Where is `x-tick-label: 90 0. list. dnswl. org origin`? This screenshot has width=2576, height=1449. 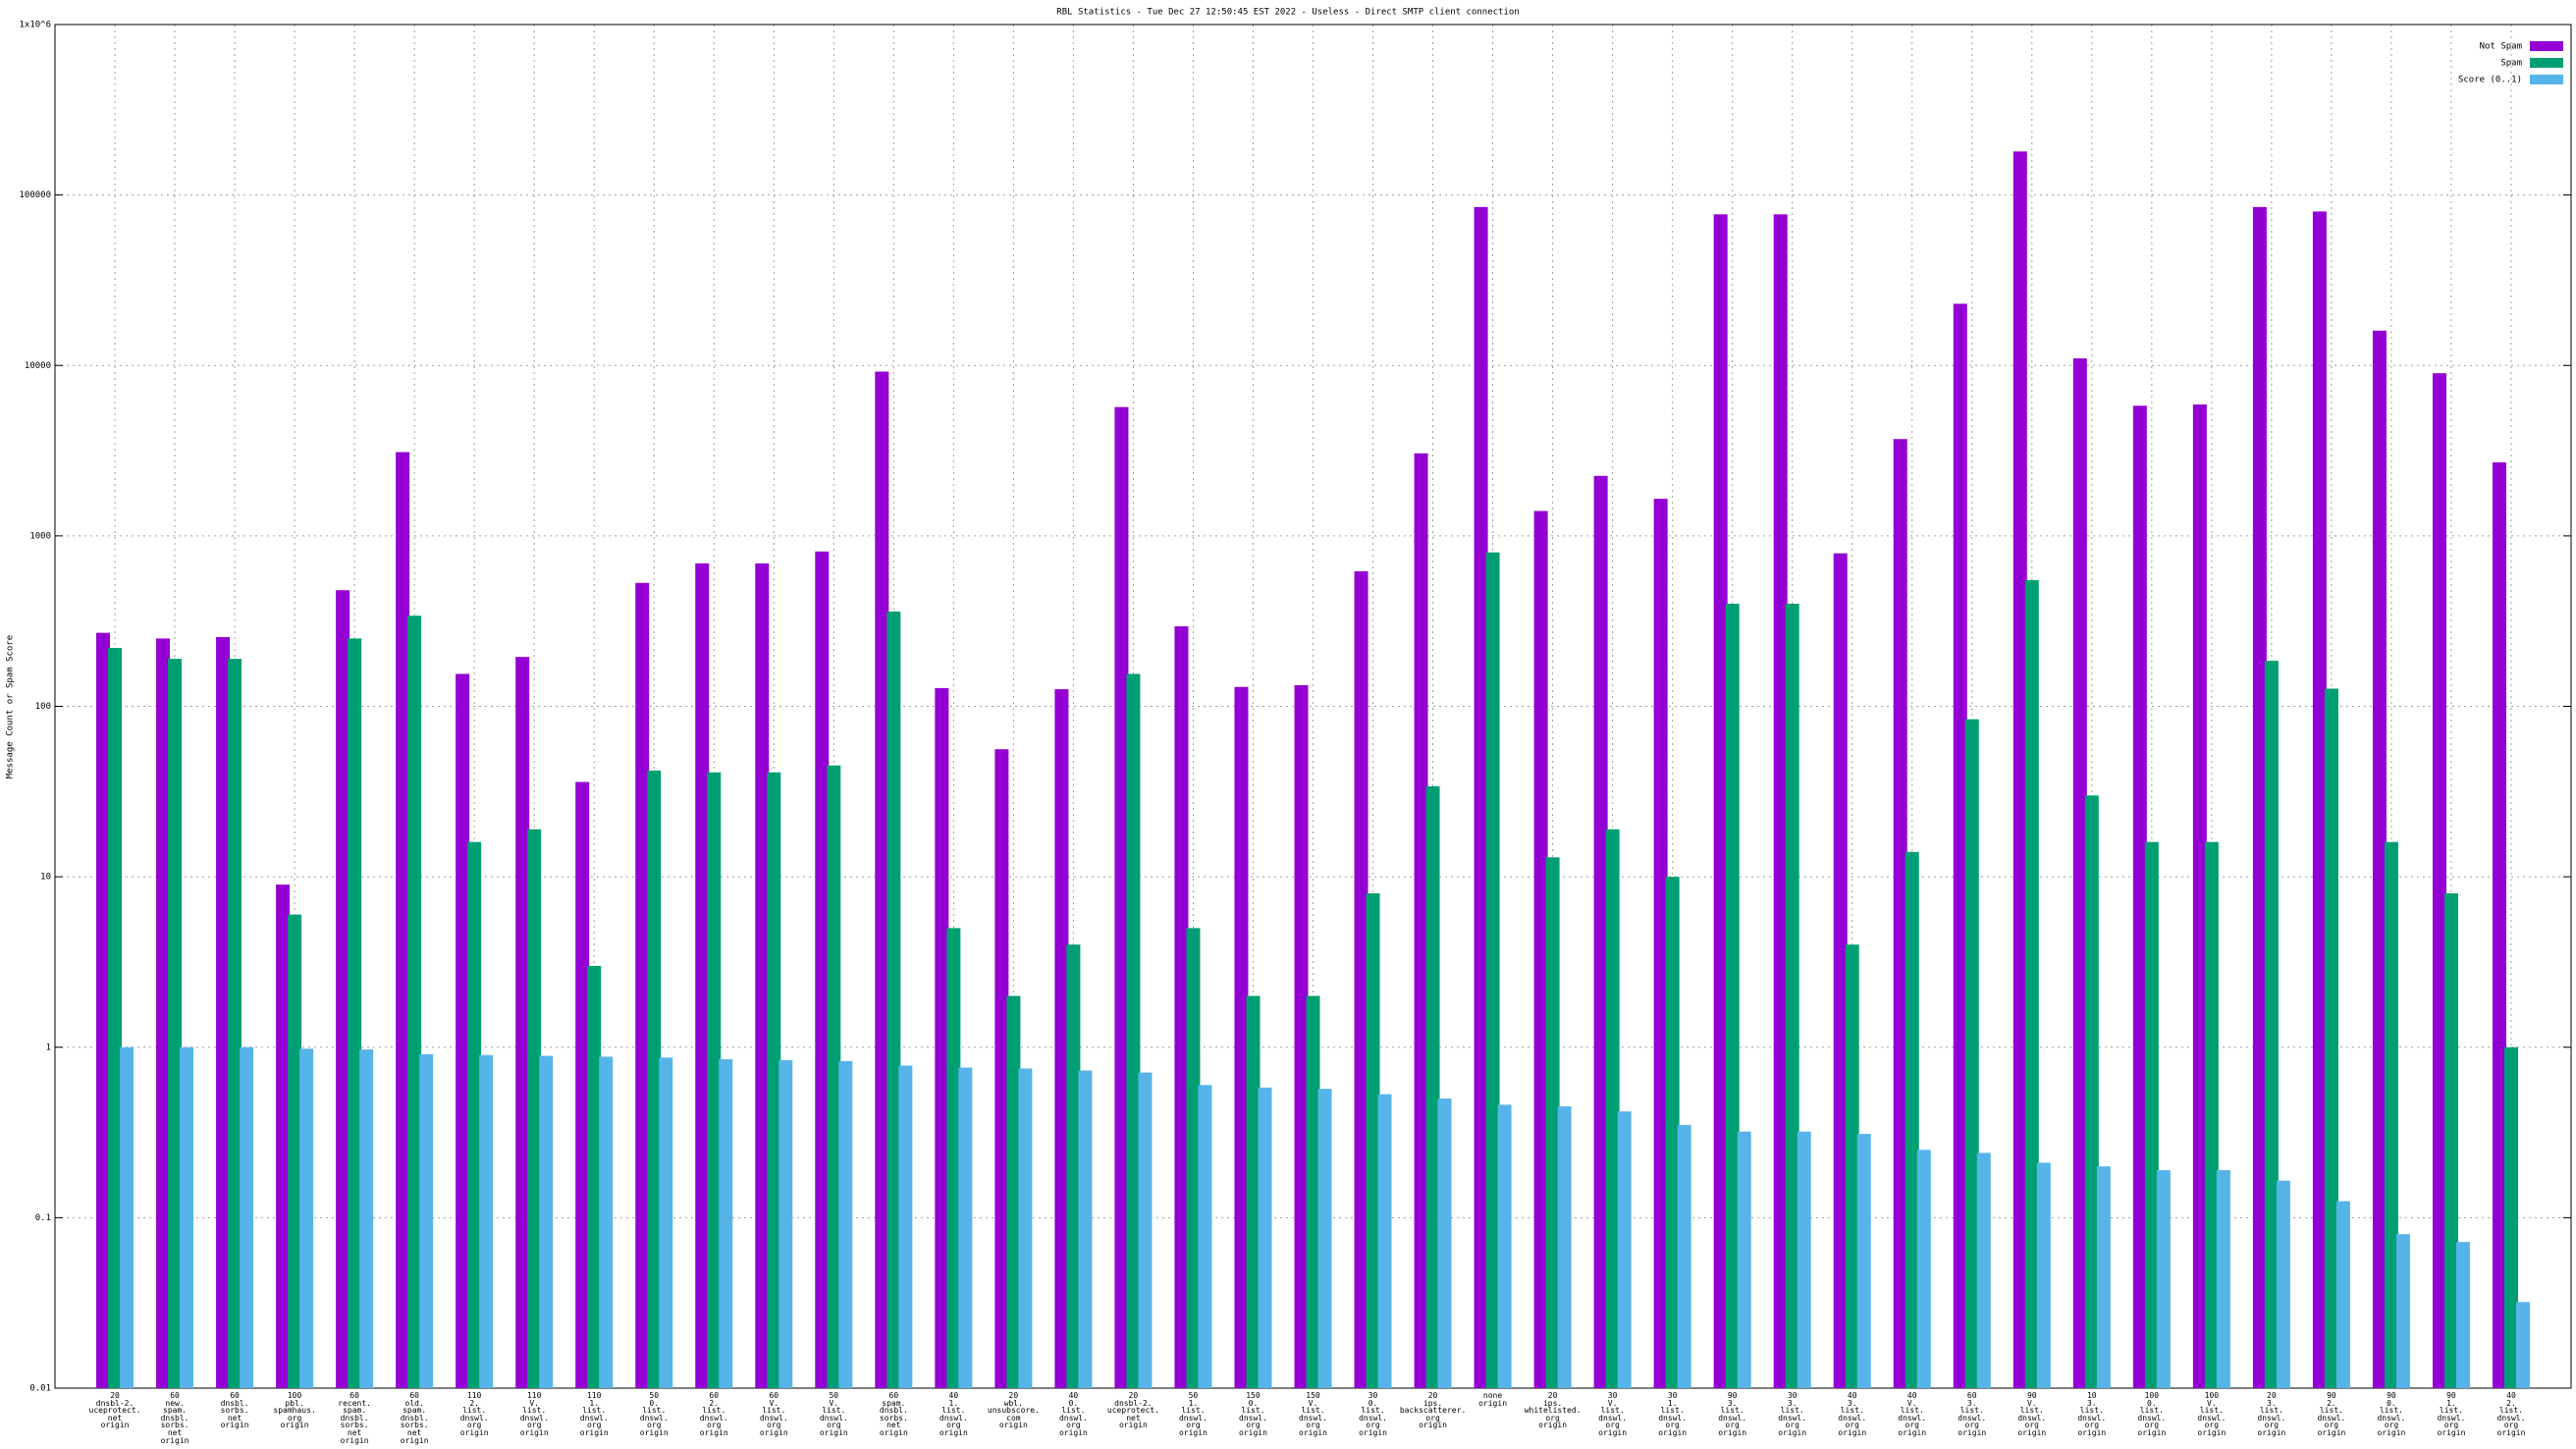
x-tick-label: 90 0. list. dnswl. org origin is located at coordinates (2391, 1414).